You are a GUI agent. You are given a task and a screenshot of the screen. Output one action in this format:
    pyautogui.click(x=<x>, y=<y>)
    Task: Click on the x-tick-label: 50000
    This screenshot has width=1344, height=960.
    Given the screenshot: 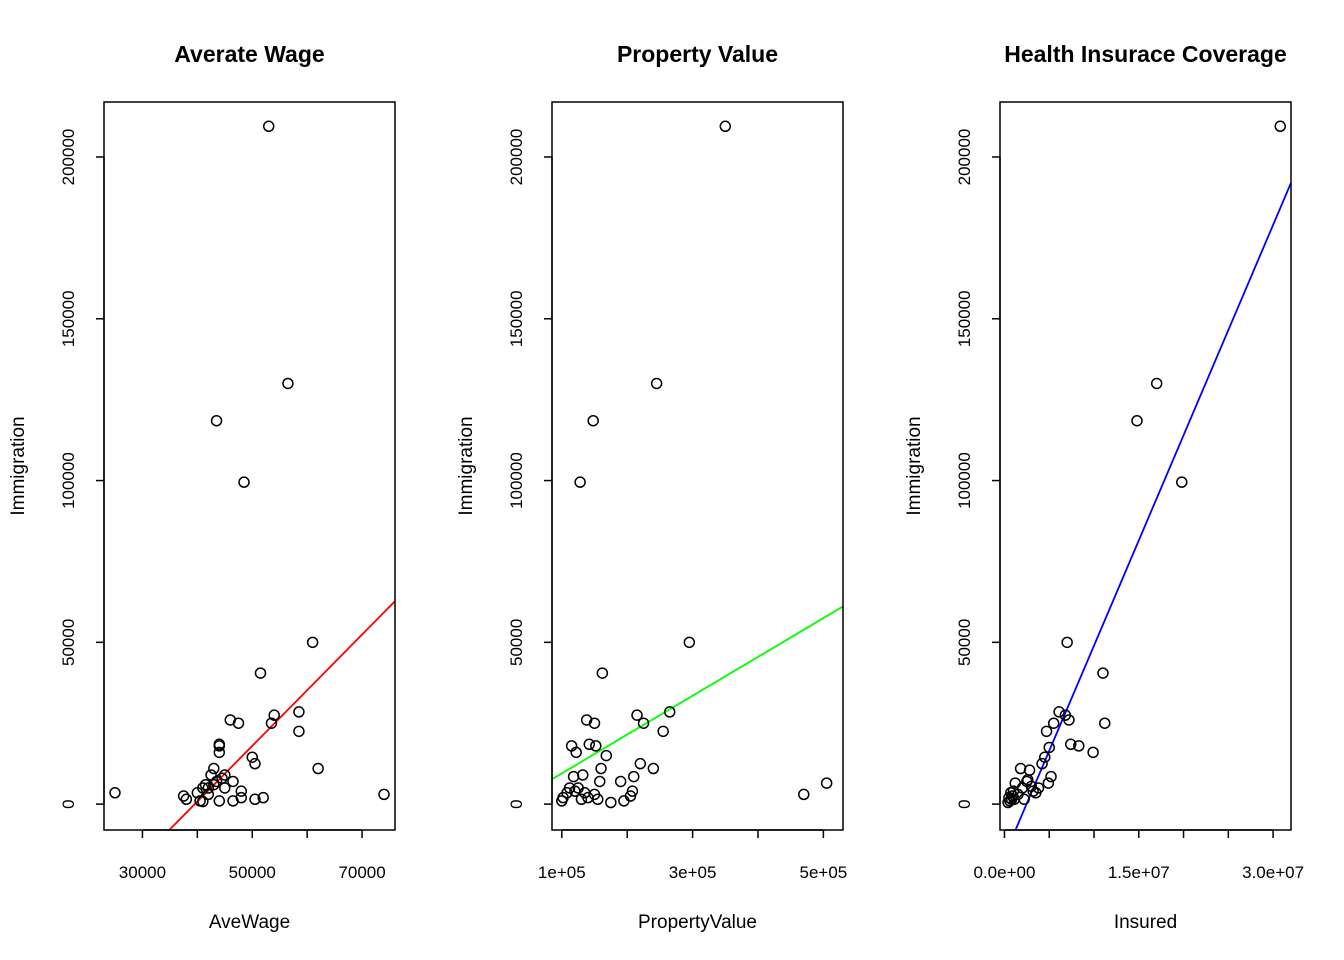 What is the action you would take?
    pyautogui.click(x=252, y=872)
    